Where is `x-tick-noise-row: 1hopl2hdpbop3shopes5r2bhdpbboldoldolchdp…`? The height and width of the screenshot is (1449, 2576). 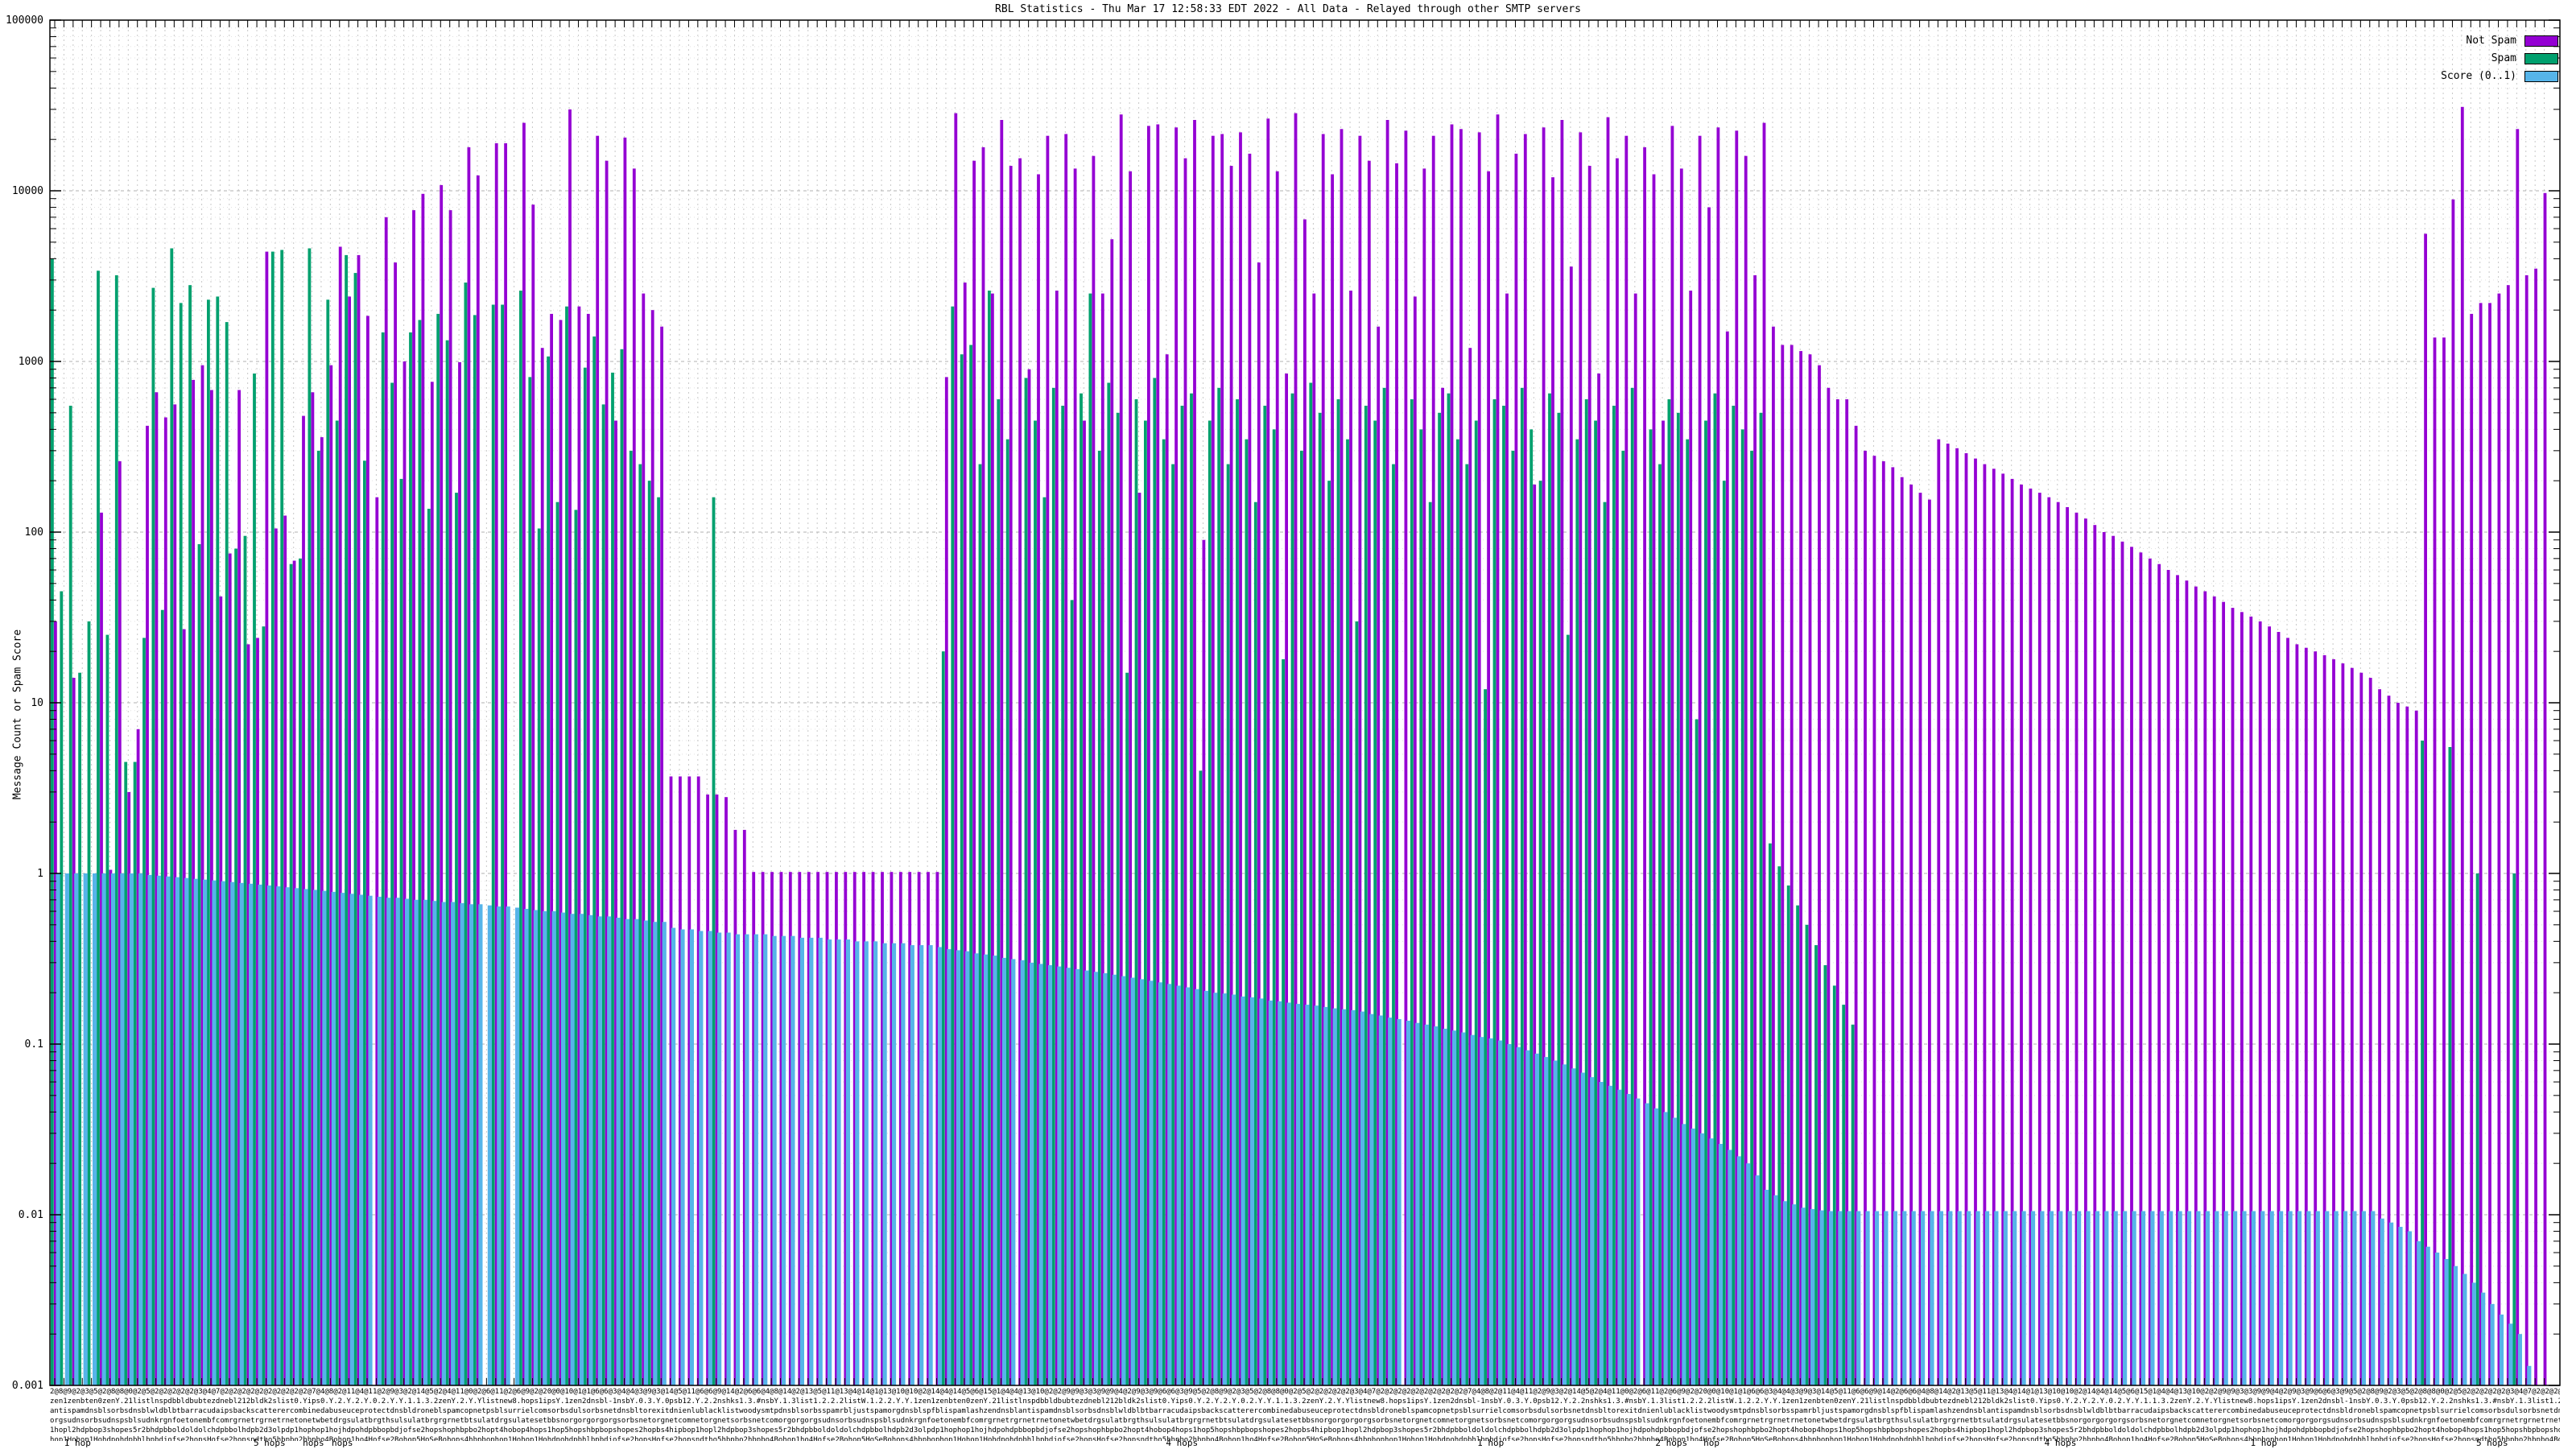 x-tick-noise-row: 1hopl2hdpbop3shopes5r2bhdpbboldoldolchdp… is located at coordinates (1305, 1430).